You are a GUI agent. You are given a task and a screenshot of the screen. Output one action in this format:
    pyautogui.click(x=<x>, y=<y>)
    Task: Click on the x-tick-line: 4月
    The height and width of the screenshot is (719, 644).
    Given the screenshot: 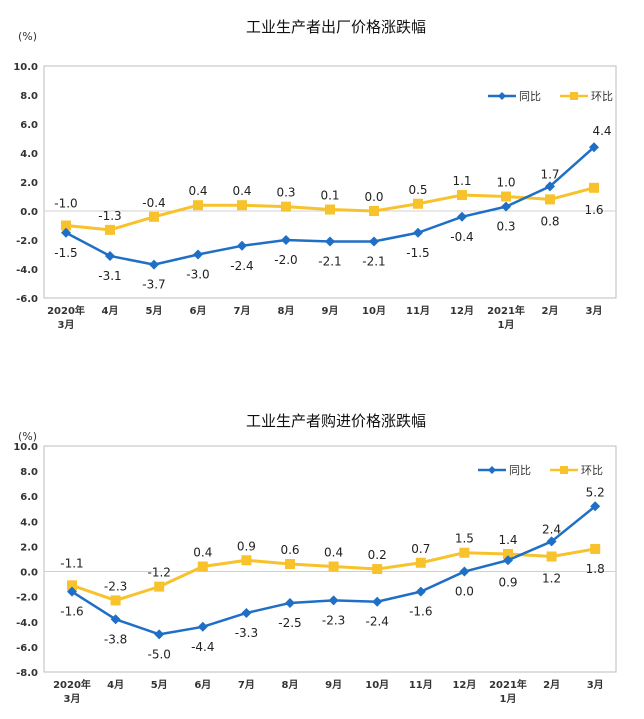 What is the action you would take?
    pyautogui.click(x=110, y=311)
    